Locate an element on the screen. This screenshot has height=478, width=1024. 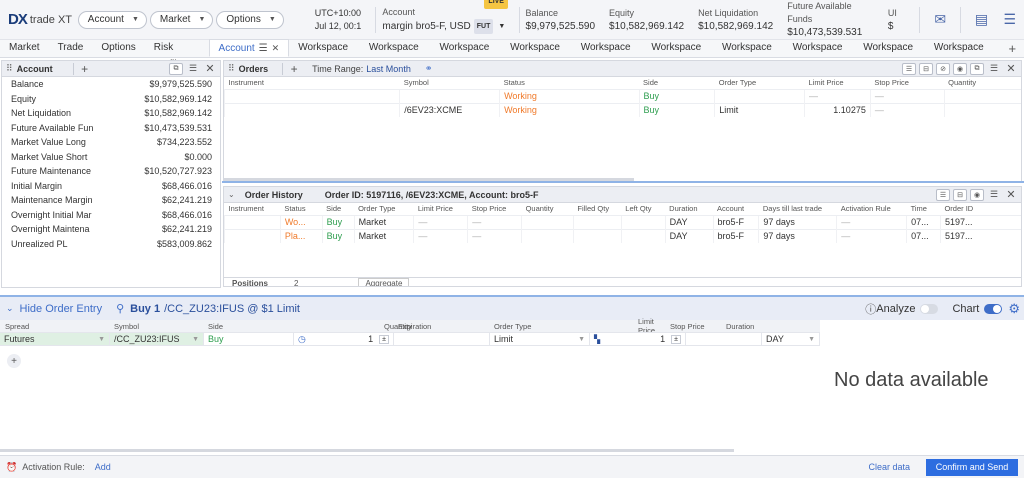
chevron-down-icon: ⌄ is located at coordinates (10, 308).